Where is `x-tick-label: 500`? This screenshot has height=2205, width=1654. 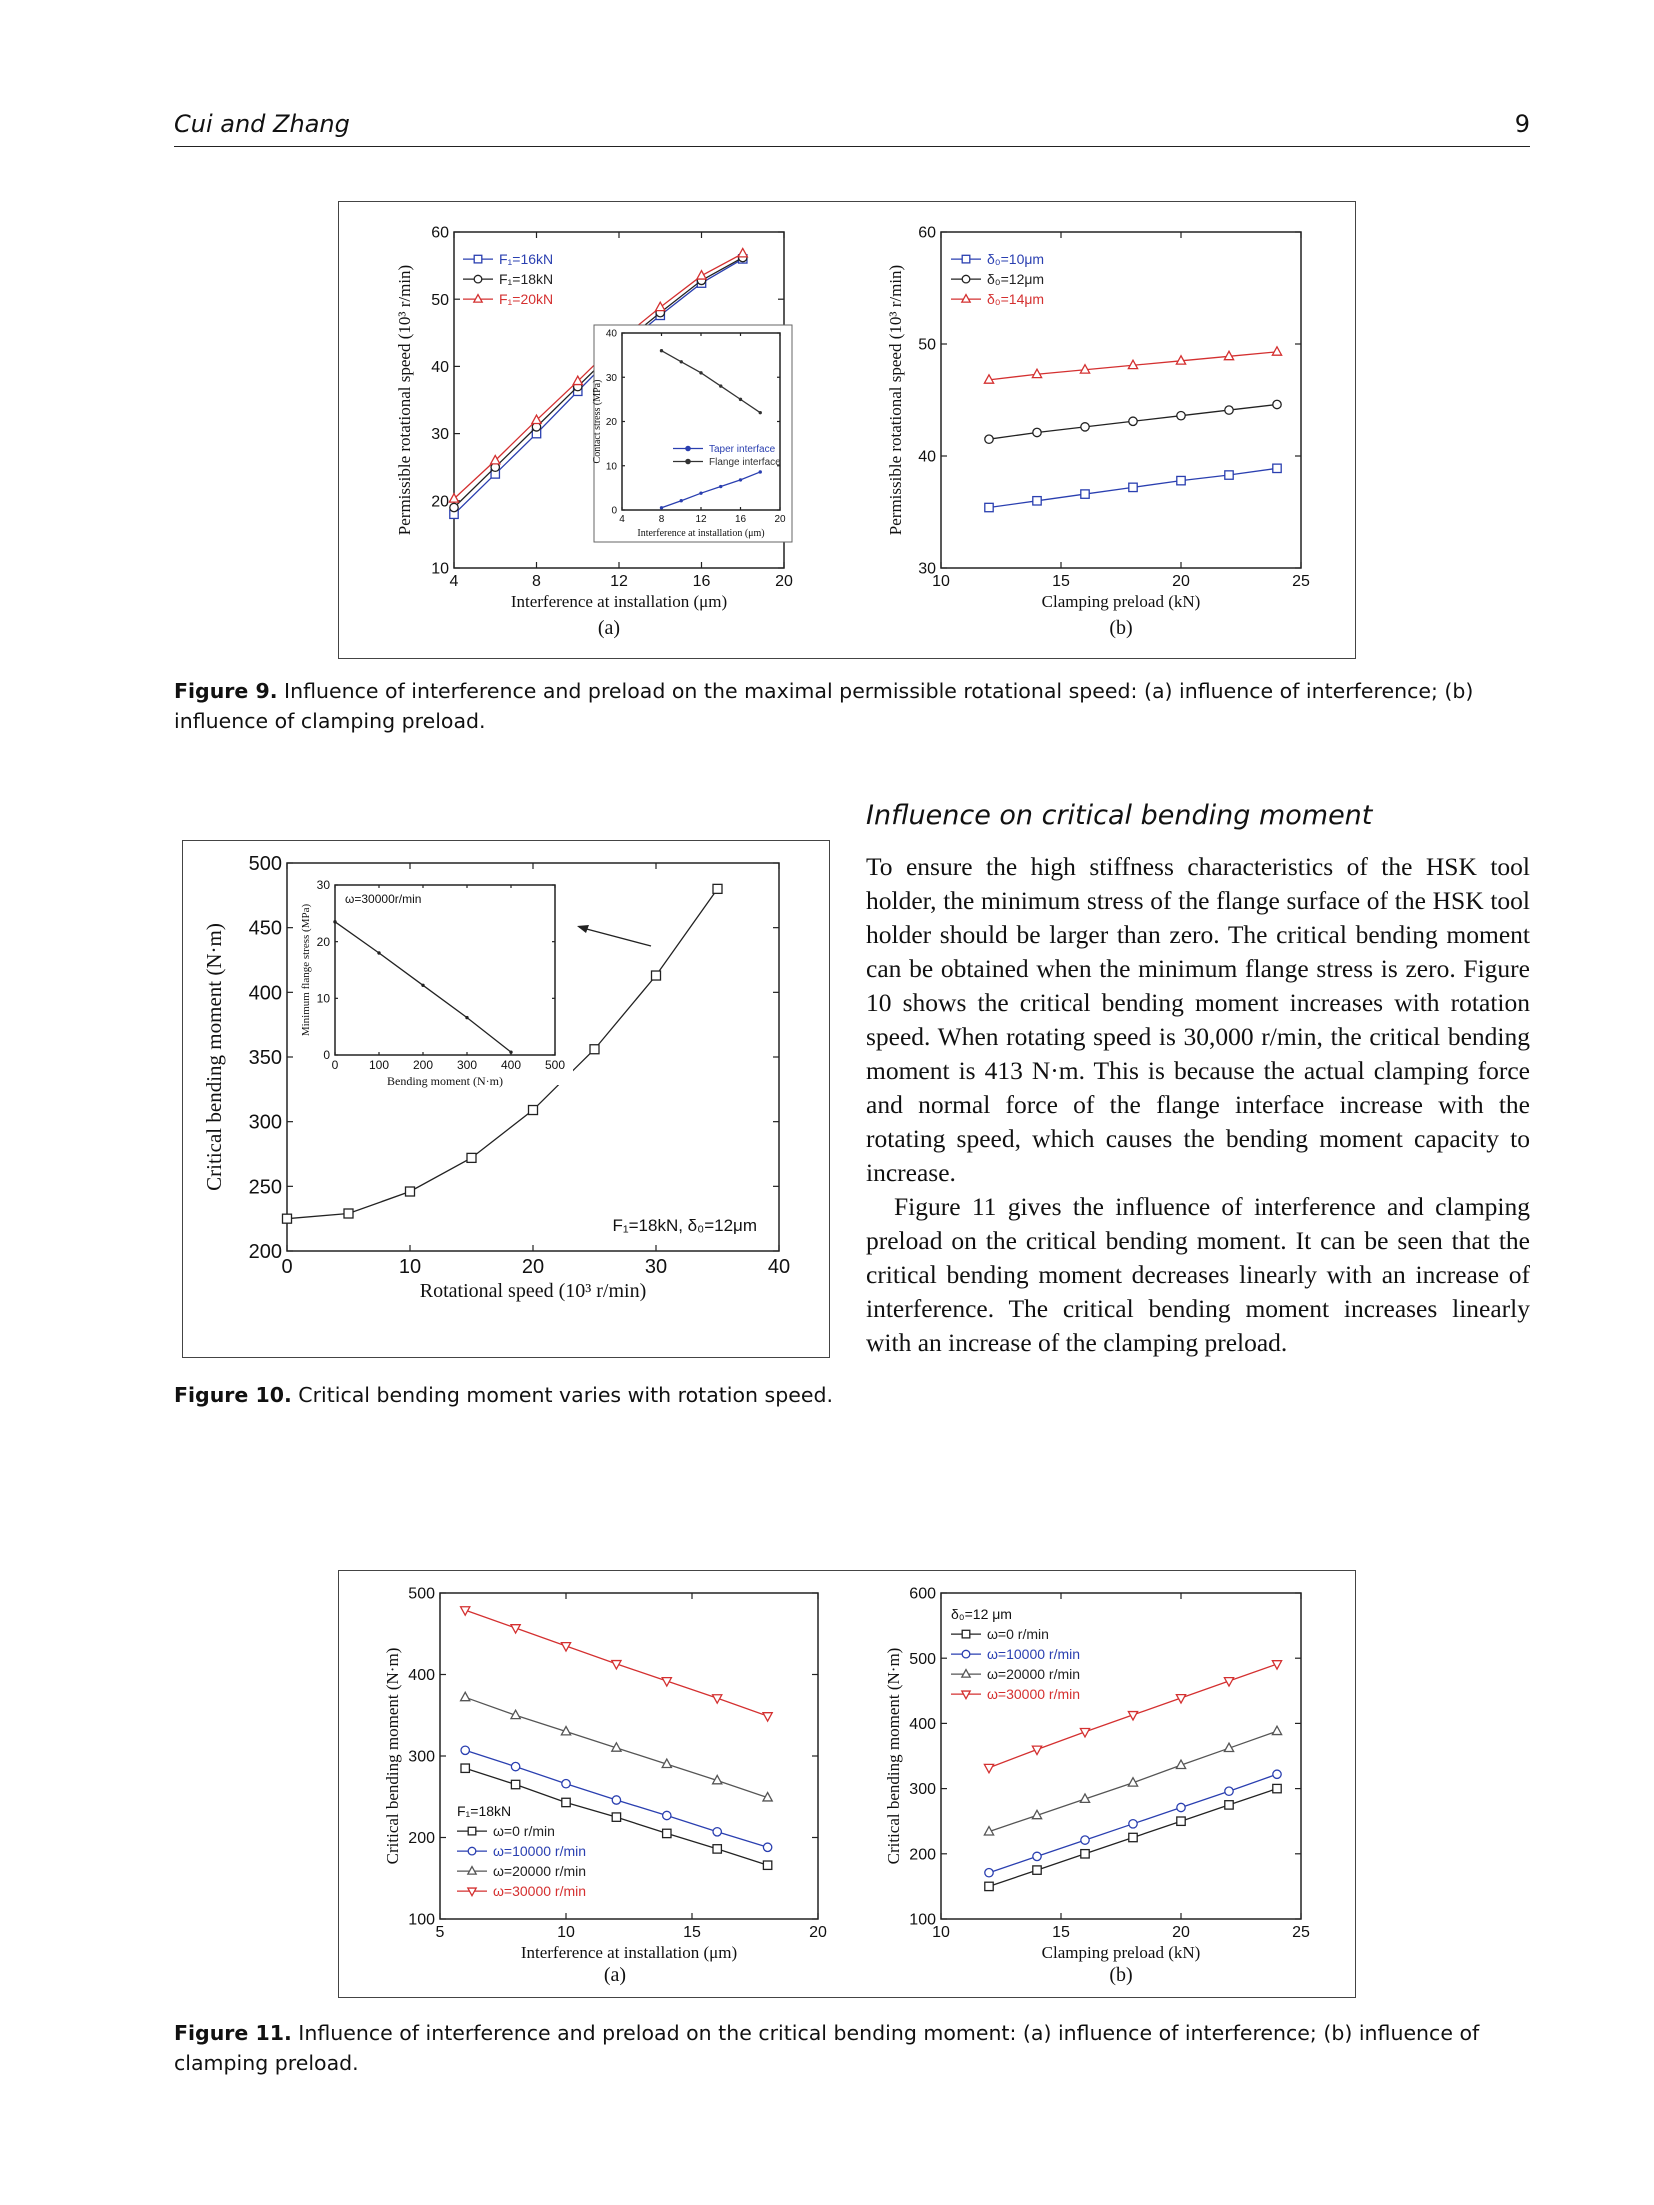 x-tick-label: 500 is located at coordinates (555, 1065).